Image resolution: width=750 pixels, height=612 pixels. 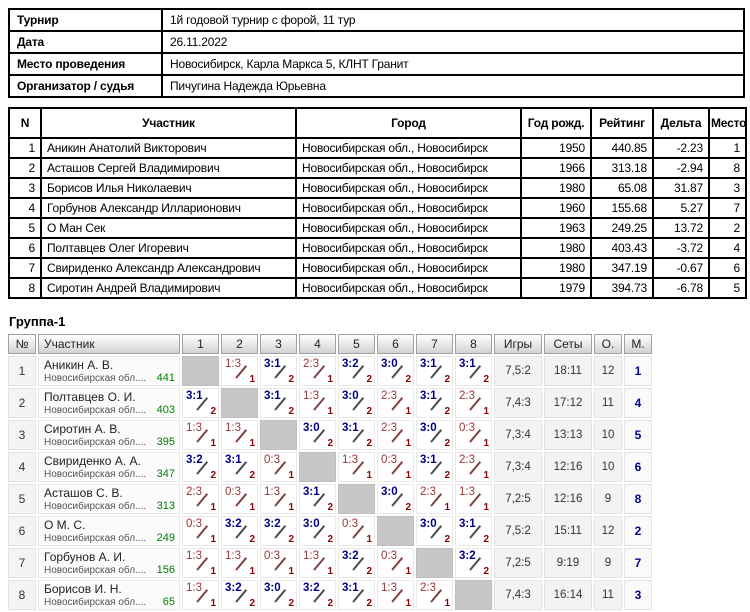 I want to click on player-name: Сиротин А. В., so click(x=82, y=429).